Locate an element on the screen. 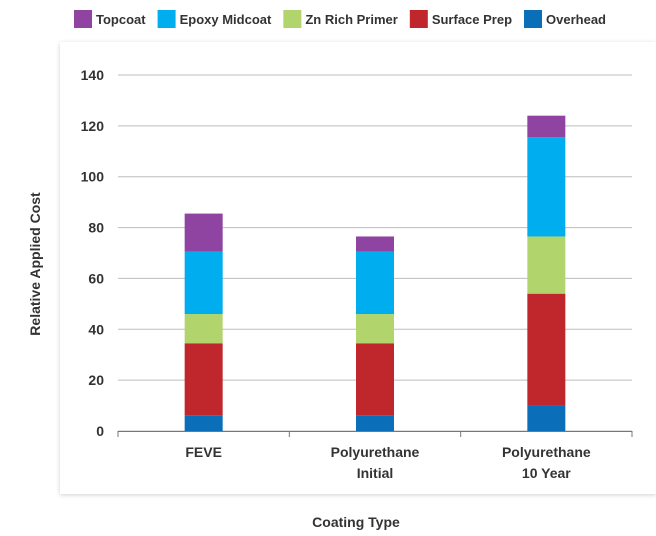 The width and height of the screenshot is (656, 536). legend-swatch-overhead is located at coordinates (533, 19).